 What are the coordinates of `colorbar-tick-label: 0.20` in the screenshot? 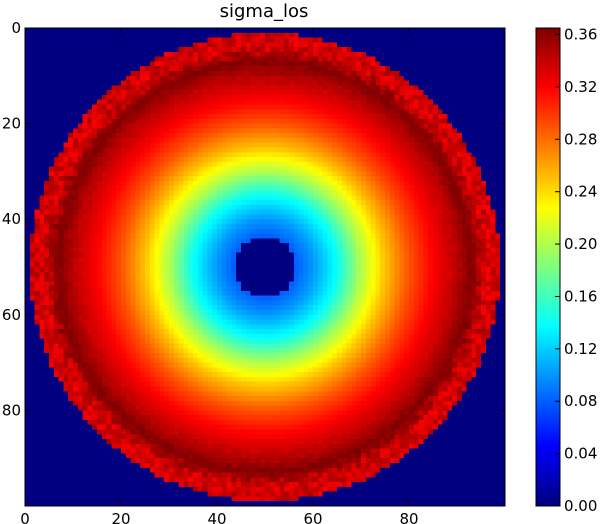 It's located at (580, 244).